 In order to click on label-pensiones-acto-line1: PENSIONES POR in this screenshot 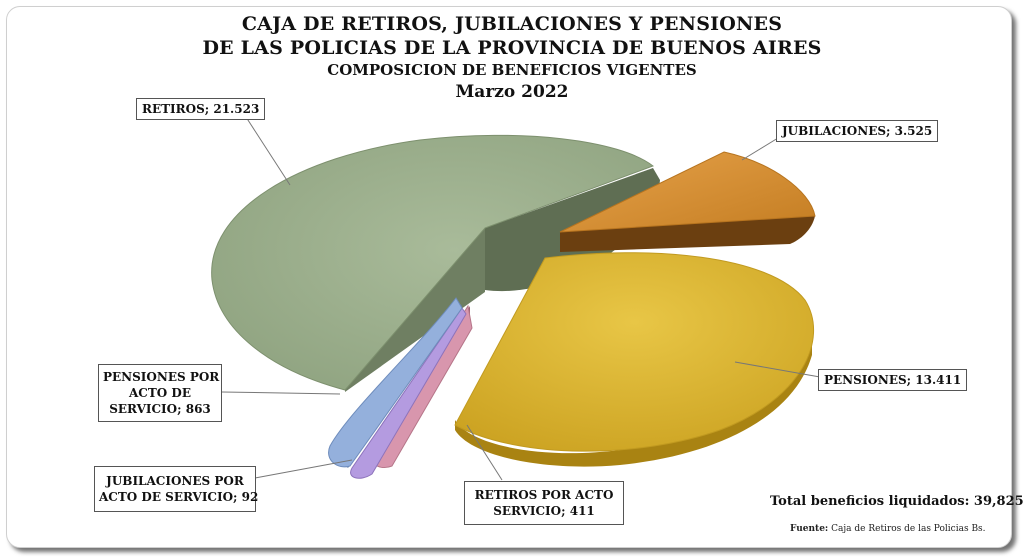, I will do `click(161, 377)`.